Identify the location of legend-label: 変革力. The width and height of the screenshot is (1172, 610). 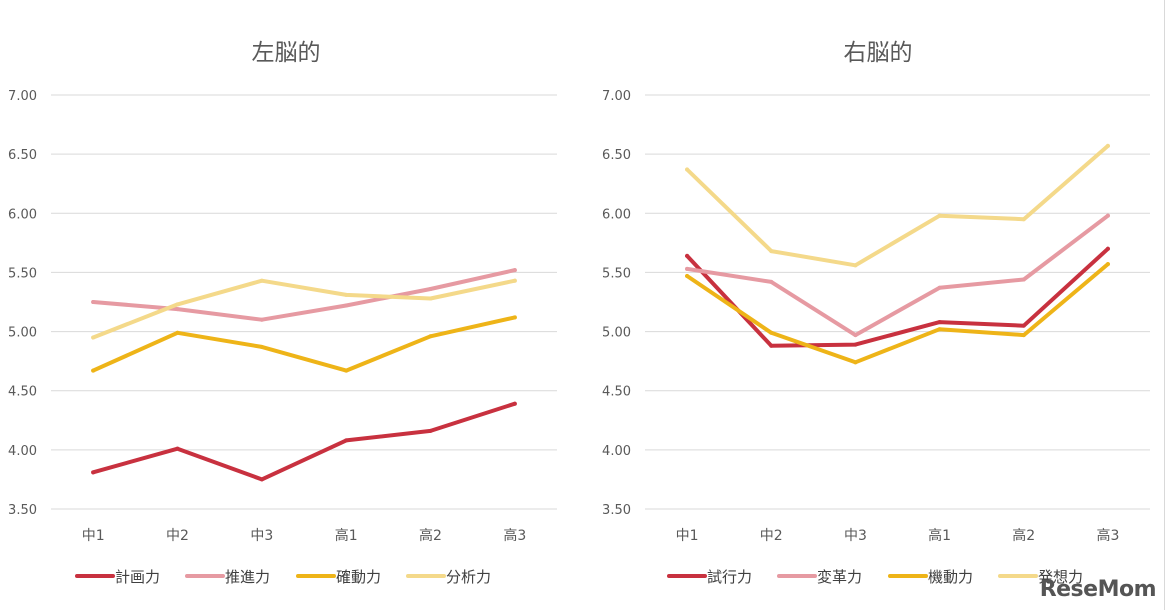
(839, 577).